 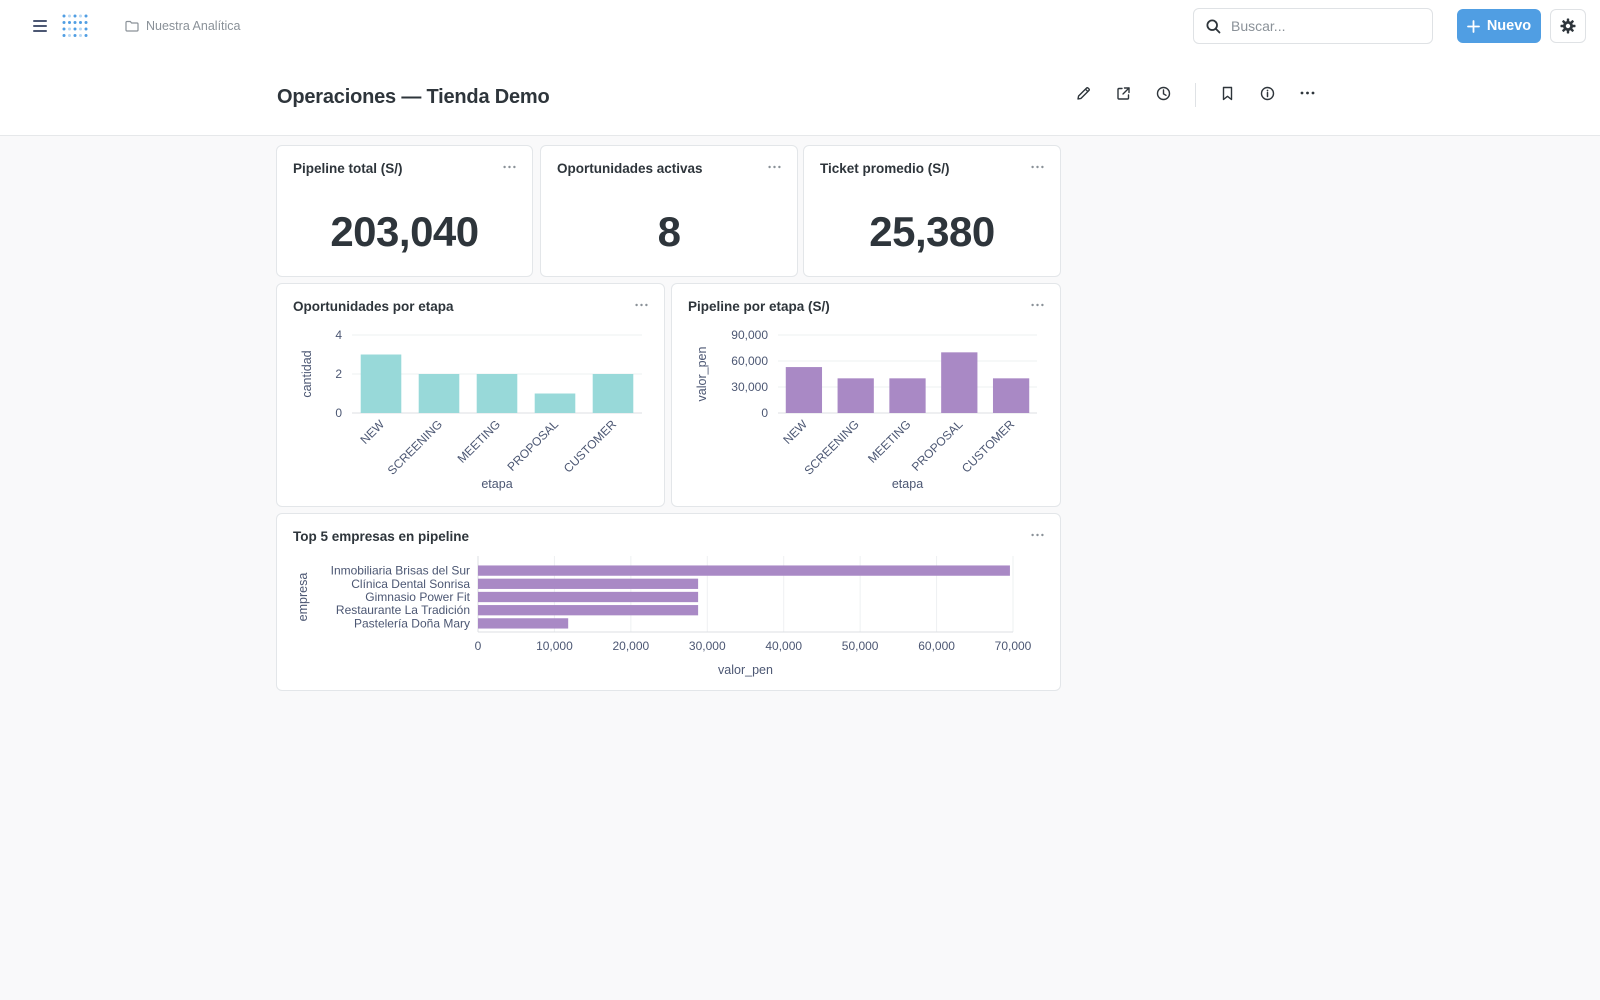 What do you see at coordinates (40, 26) in the screenshot?
I see `hamburger-menu-icon` at bounding box center [40, 26].